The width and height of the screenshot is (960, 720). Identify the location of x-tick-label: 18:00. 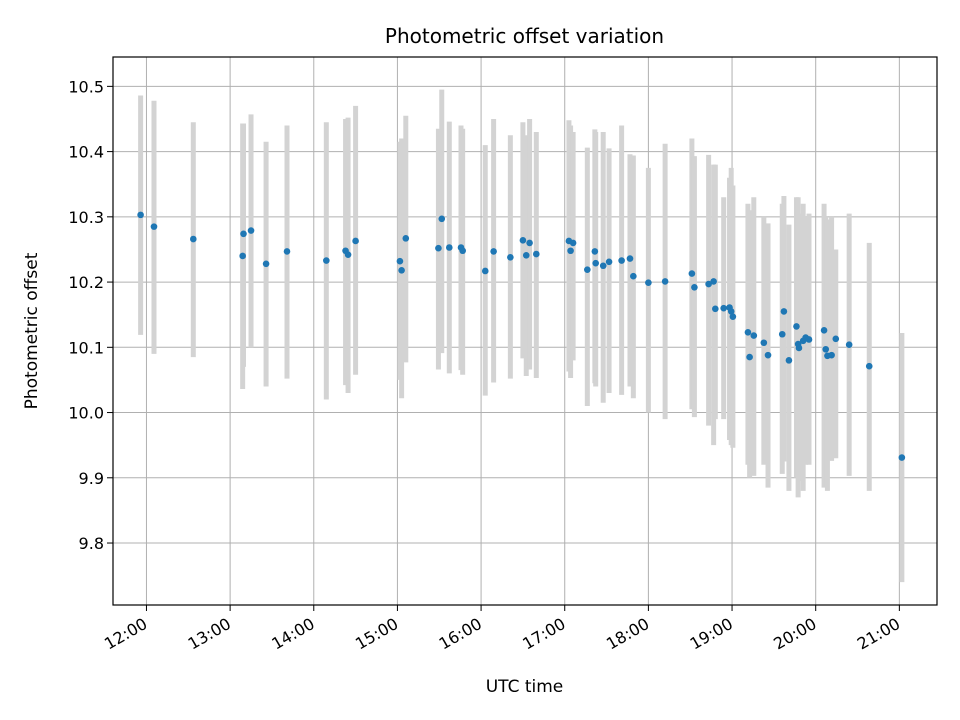
(627, 634).